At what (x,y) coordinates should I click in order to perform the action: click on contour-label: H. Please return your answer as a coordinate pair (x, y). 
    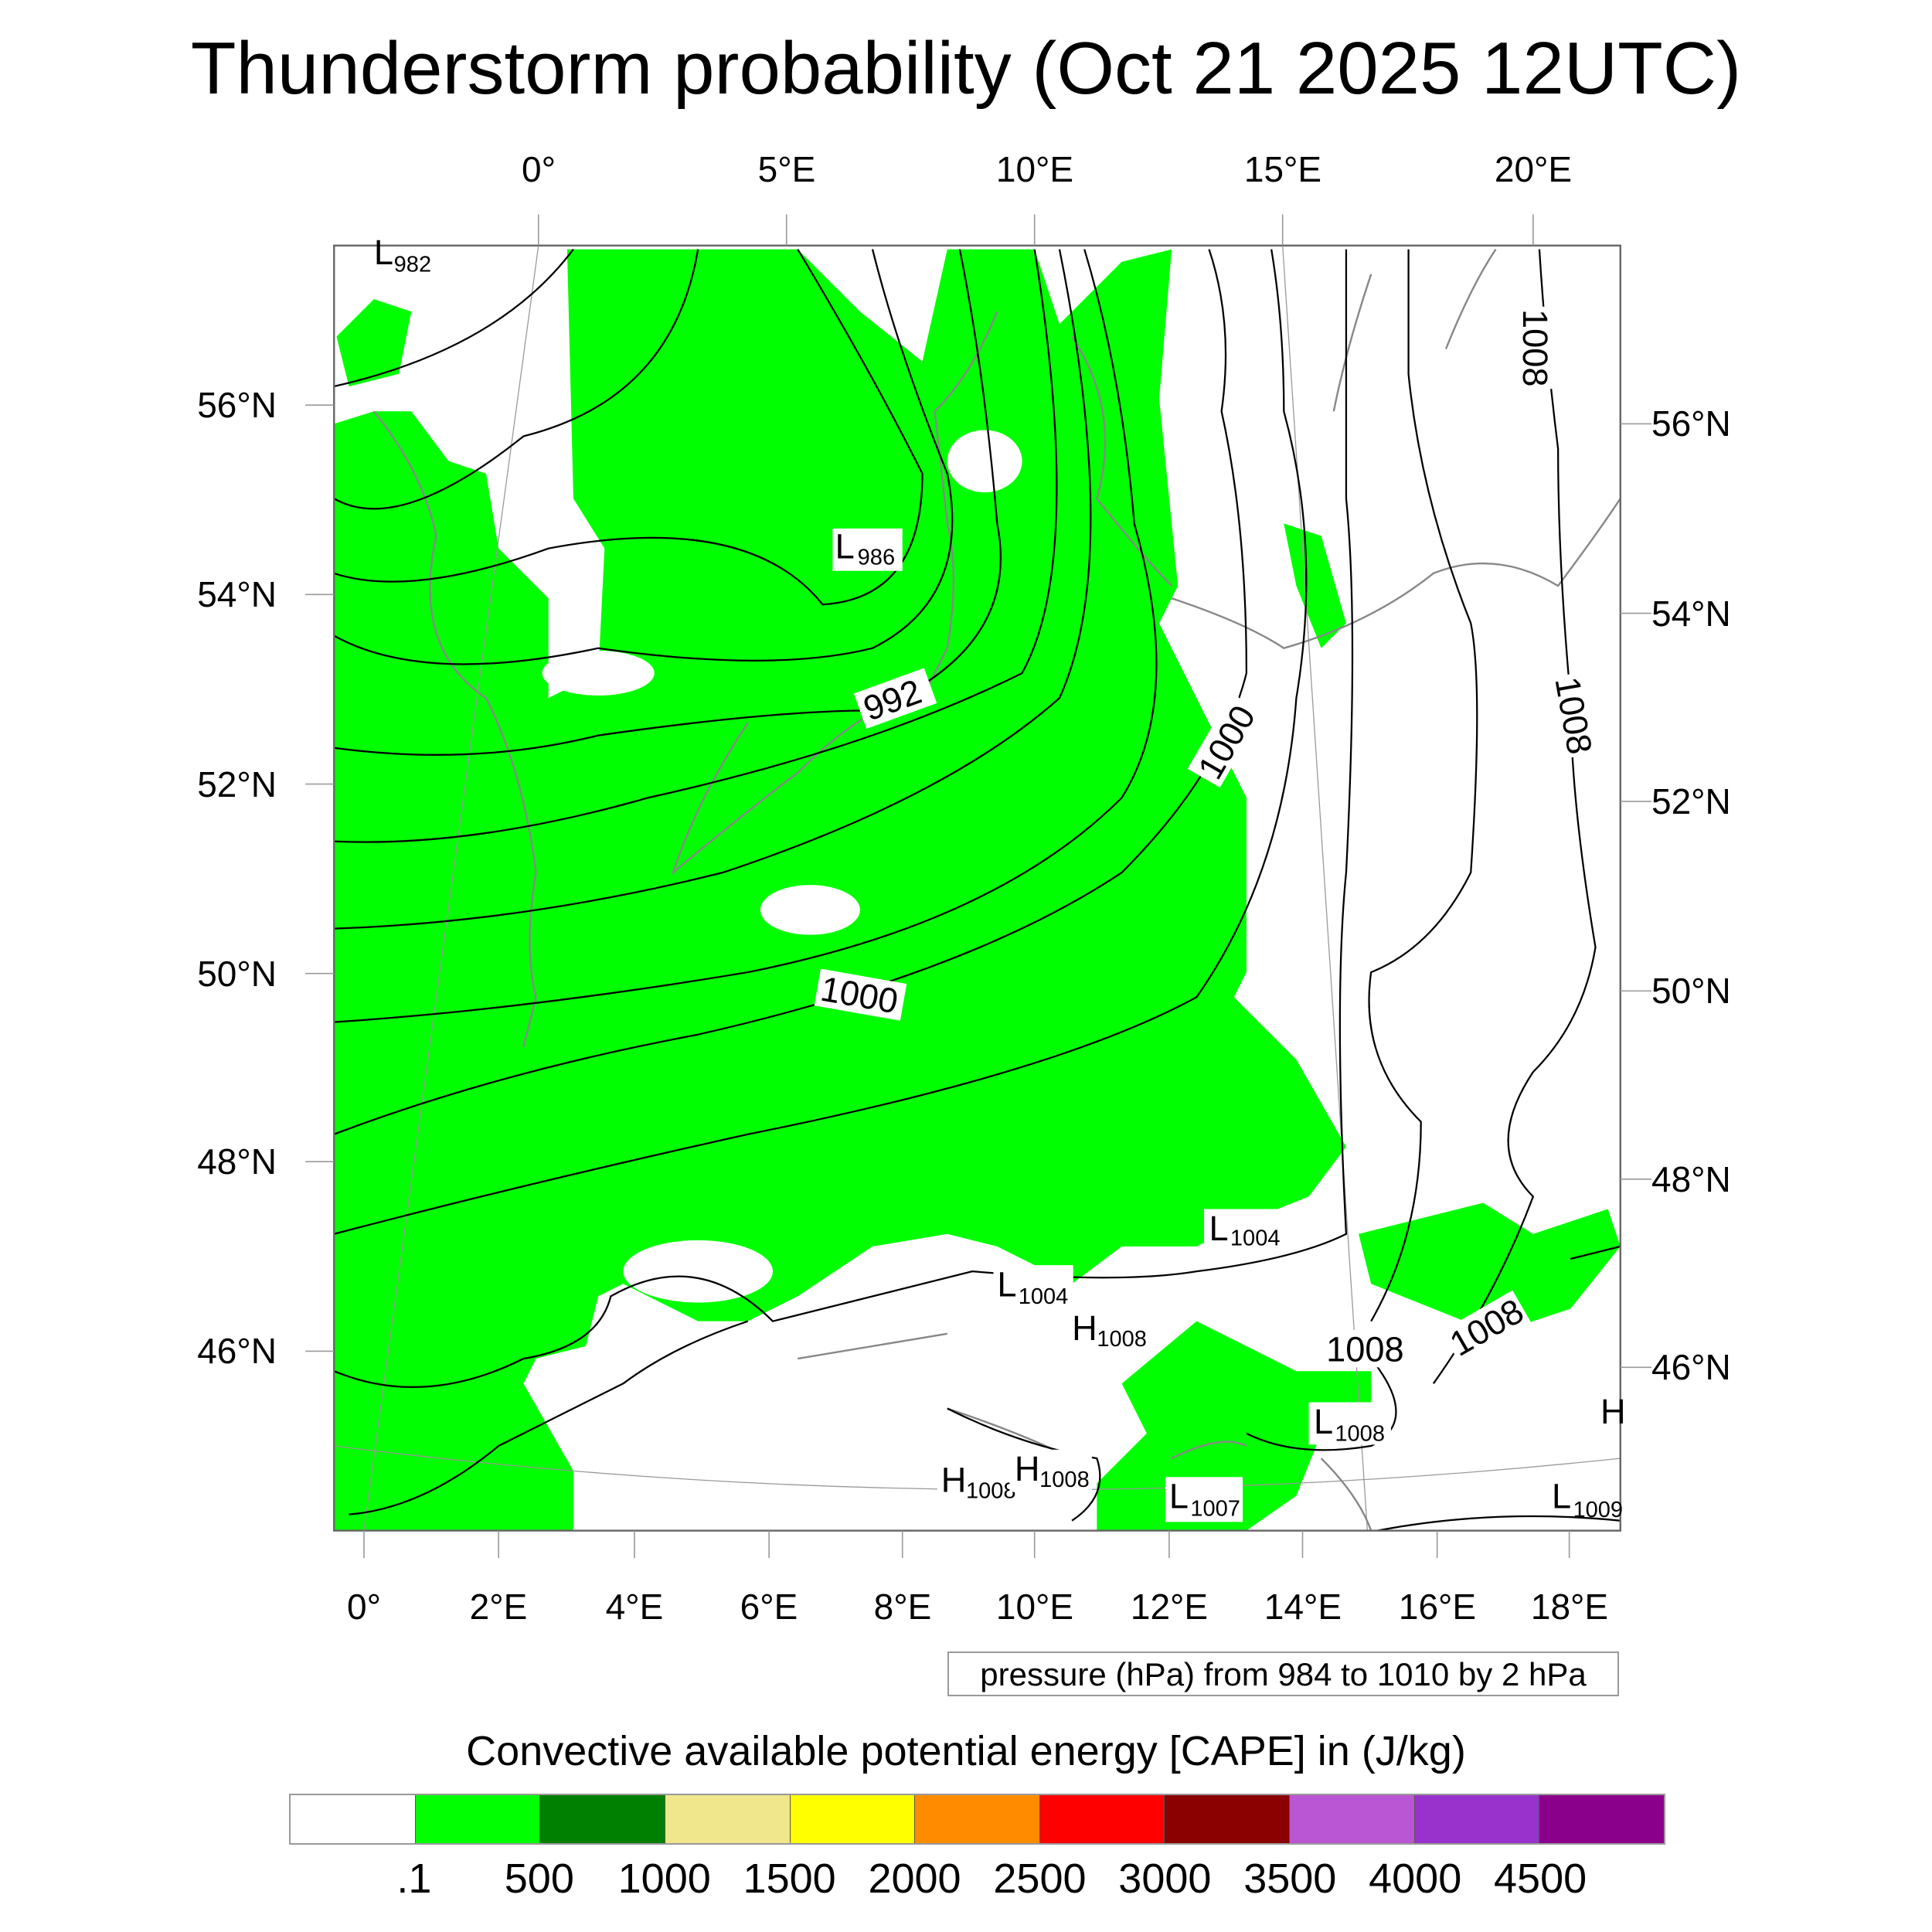
    Looking at the image, I should click on (1613, 1412).